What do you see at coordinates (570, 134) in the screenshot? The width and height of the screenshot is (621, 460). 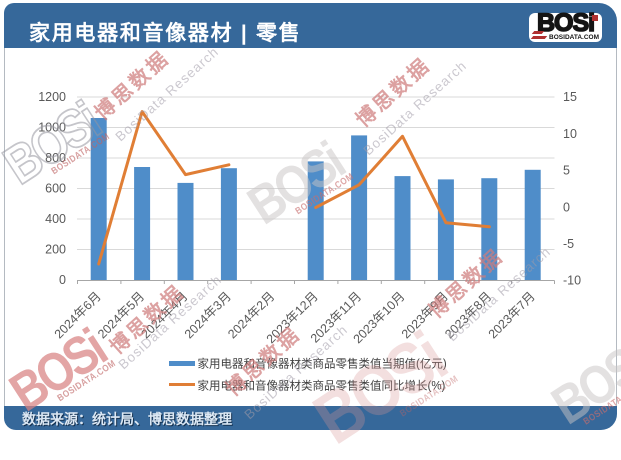 I see `svg-text: 10` at bounding box center [570, 134].